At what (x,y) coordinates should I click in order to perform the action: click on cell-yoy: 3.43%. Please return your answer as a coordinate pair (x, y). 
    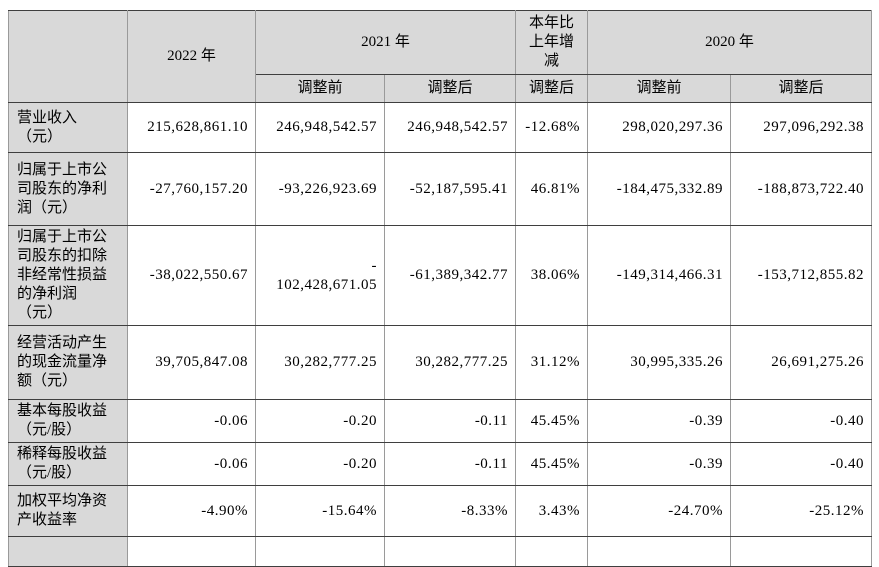
    Looking at the image, I should click on (552, 511).